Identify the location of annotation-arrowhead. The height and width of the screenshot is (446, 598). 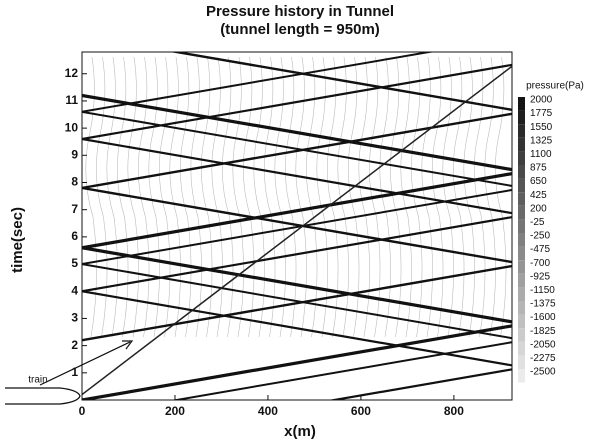
(128, 345).